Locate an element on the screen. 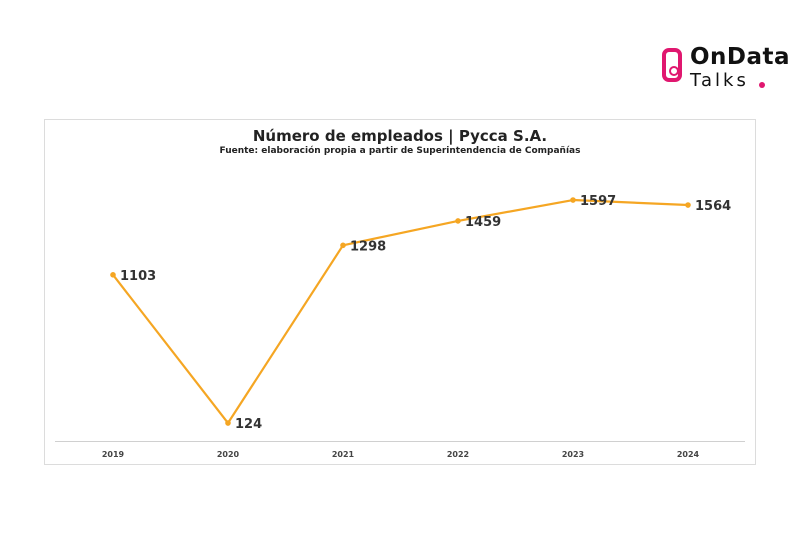 This screenshot has width=800, height=533. chart-title: Número de empleados | Pycca S.A. is located at coordinates (400, 136).